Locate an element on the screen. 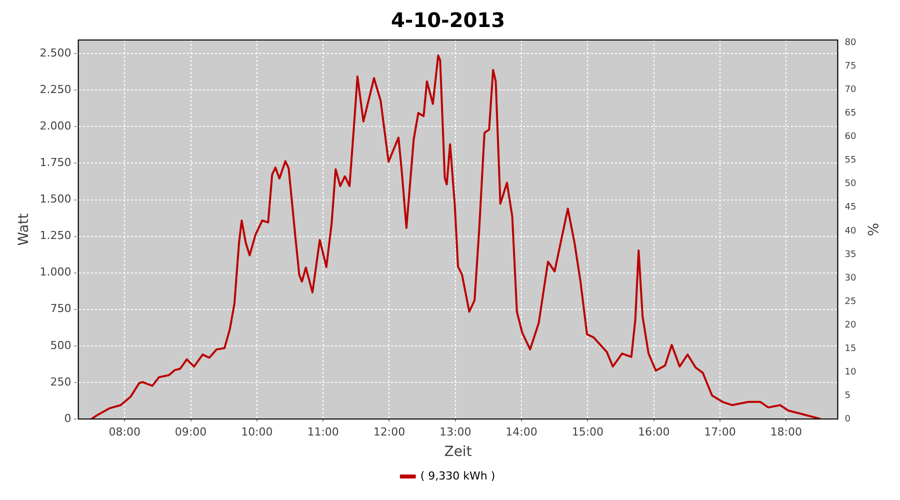  x-tick-label: 12:00 is located at coordinates (389, 431).